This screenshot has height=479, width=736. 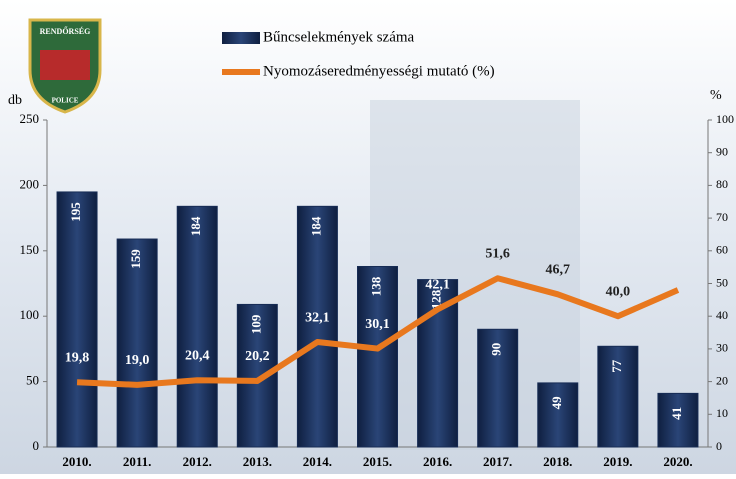 I want to click on logo: RENDŐRSÉG POLICE, so click(x=65, y=66).